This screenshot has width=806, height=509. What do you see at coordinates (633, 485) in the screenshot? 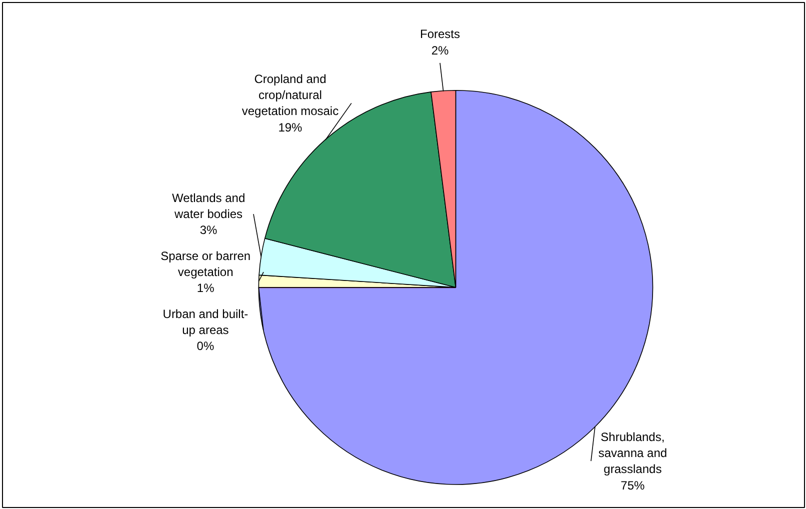
I see `data-label: 75%` at bounding box center [633, 485].